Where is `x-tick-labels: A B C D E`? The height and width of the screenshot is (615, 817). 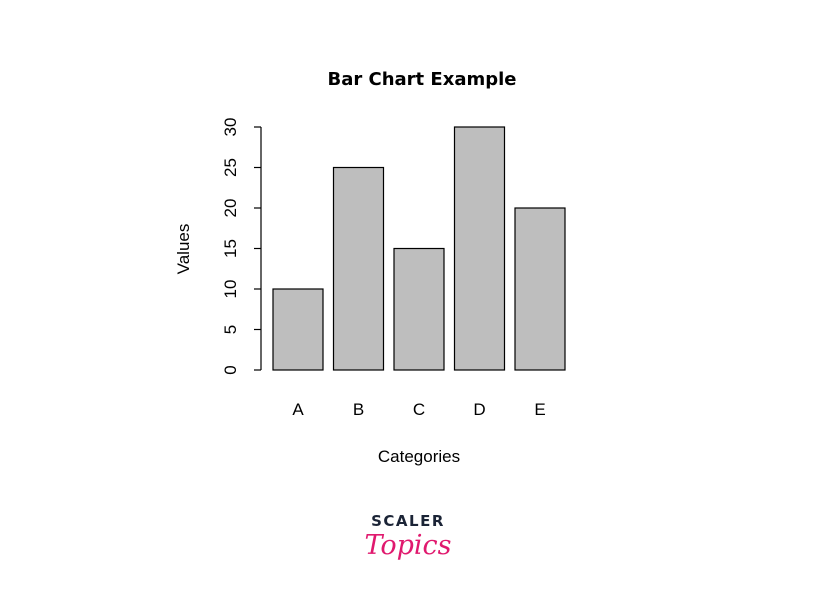
x-tick-labels: A B C D E is located at coordinates (418, 409).